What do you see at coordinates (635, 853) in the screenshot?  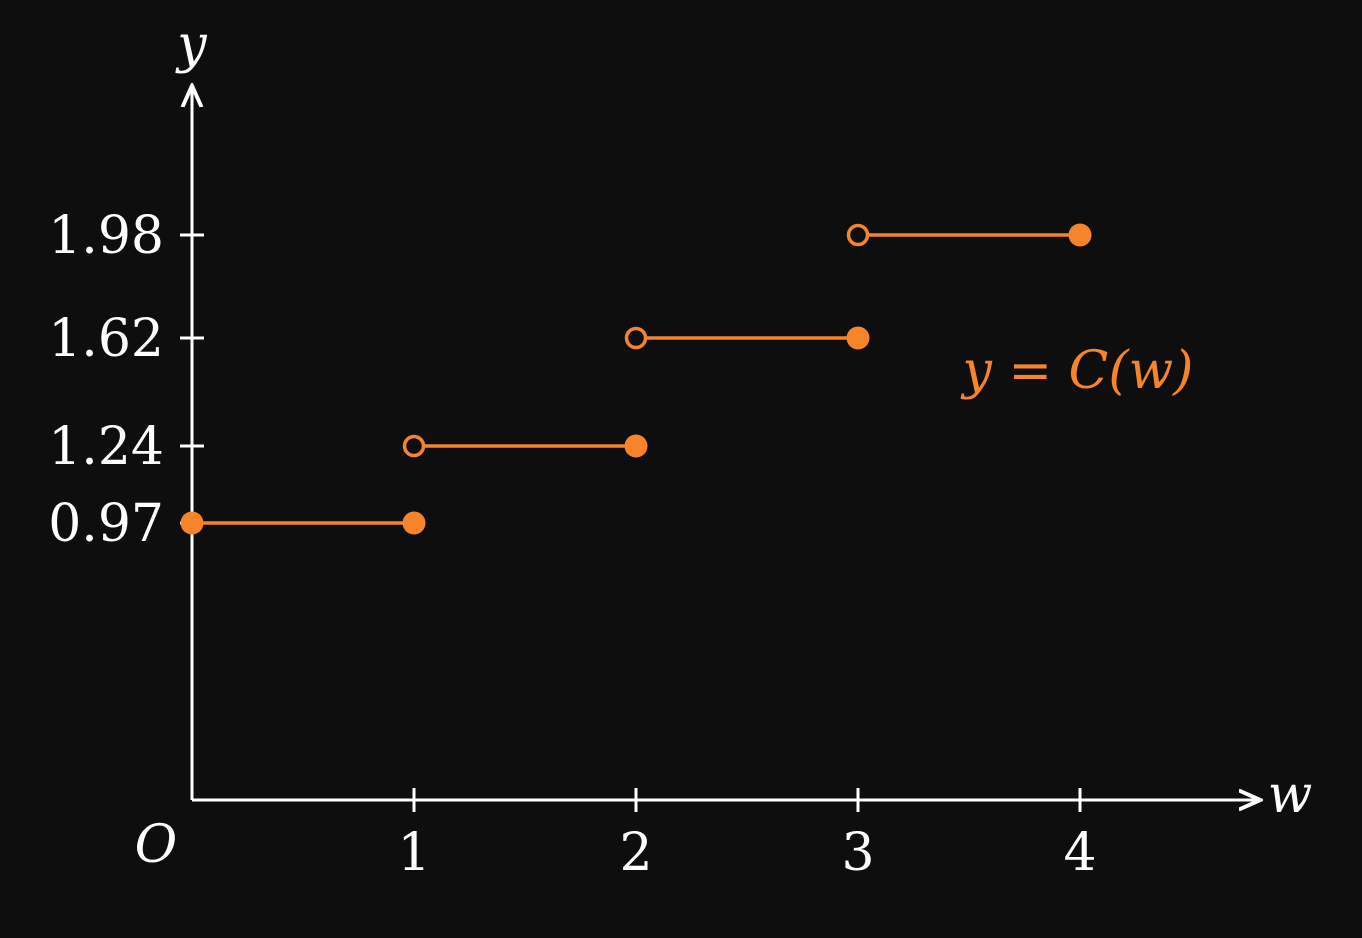 I see `x-tick-label: 2` at bounding box center [635, 853].